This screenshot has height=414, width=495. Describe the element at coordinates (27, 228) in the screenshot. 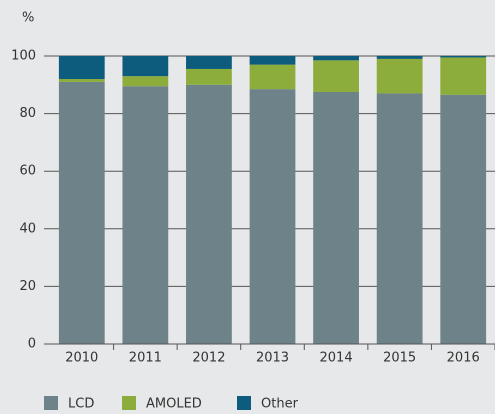

I see `y-tick-label: 40` at that location.